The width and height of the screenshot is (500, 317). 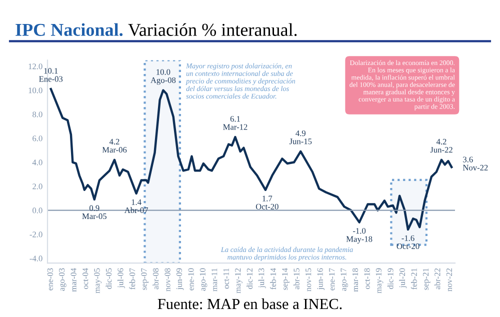 What do you see at coordinates (413, 279) in the screenshot?
I see `x-tick-label: feb-21` at bounding box center [413, 279].